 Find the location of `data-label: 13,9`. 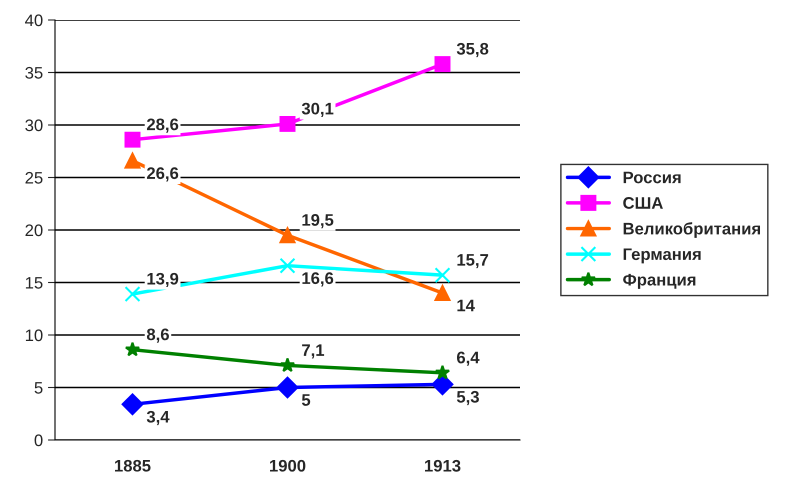

data-label: 13,9 is located at coordinates (162, 280).